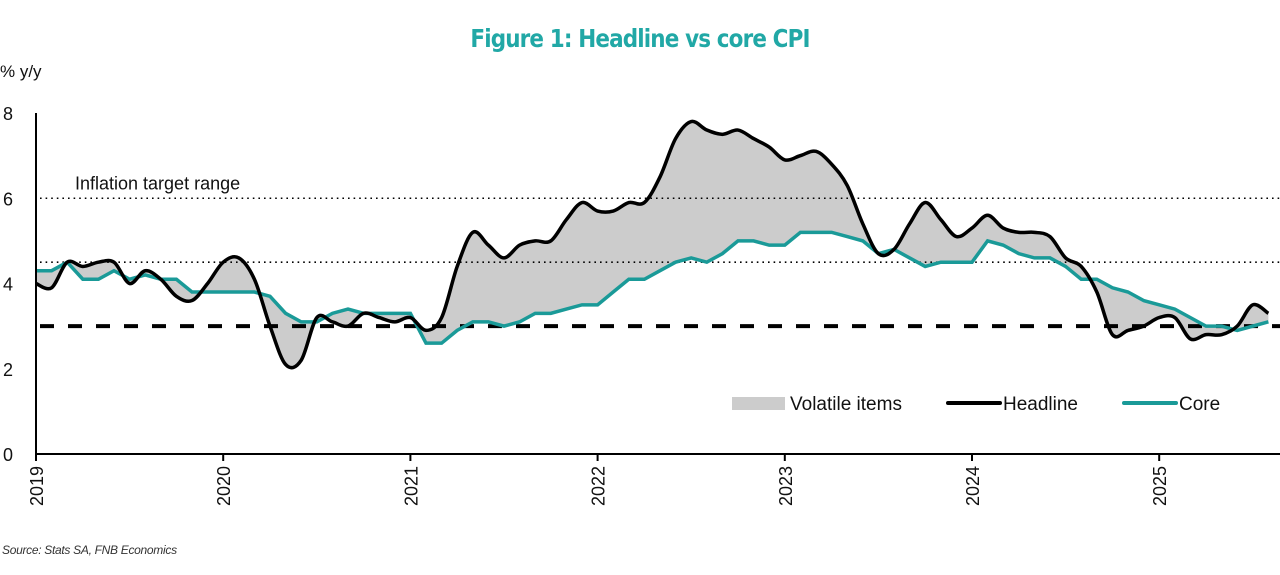  What do you see at coordinates (973, 486) in the screenshot?
I see `x-tick-label: 2024` at bounding box center [973, 486].